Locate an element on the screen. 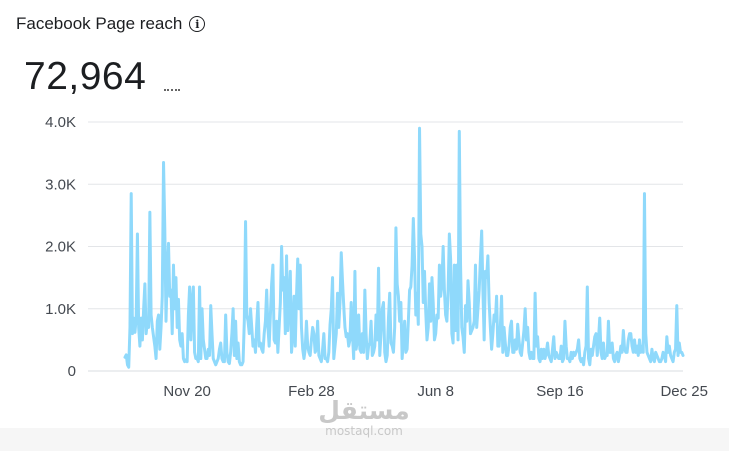 This screenshot has width=729, height=451. y-tick-label: 2.0K is located at coordinates (60, 247).